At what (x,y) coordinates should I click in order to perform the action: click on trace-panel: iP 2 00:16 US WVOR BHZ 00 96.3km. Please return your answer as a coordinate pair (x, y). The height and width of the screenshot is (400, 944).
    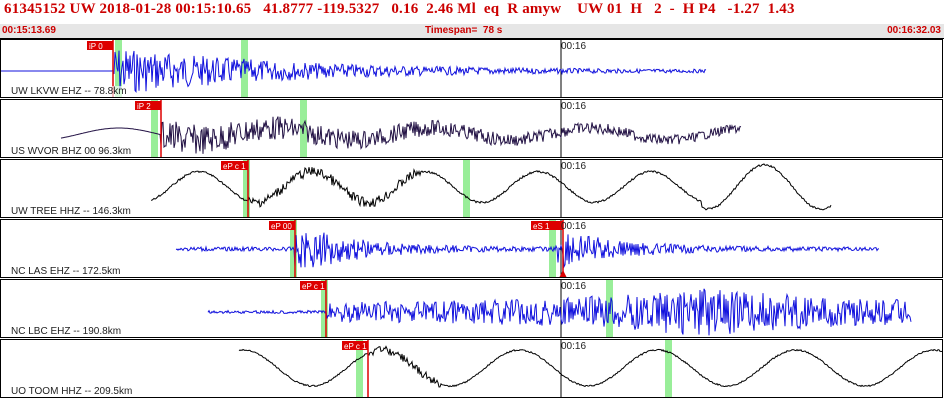
    Looking at the image, I should click on (471, 128).